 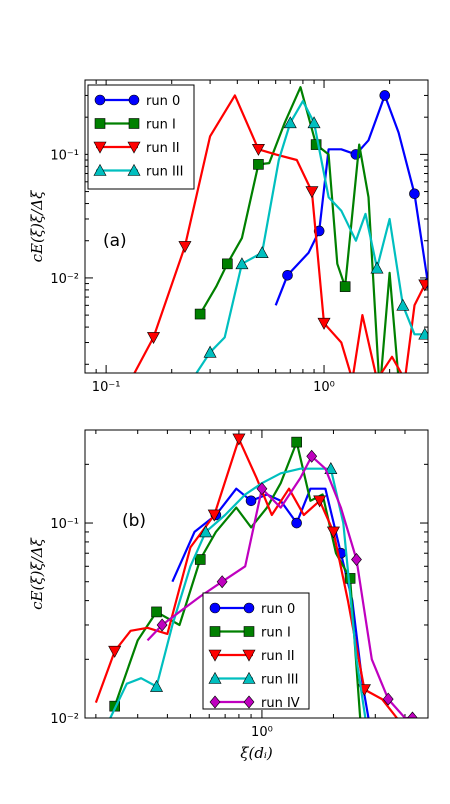 What do you see at coordinates (254, 703) in the screenshot?
I see `legend-item: run IV` at bounding box center [254, 703].